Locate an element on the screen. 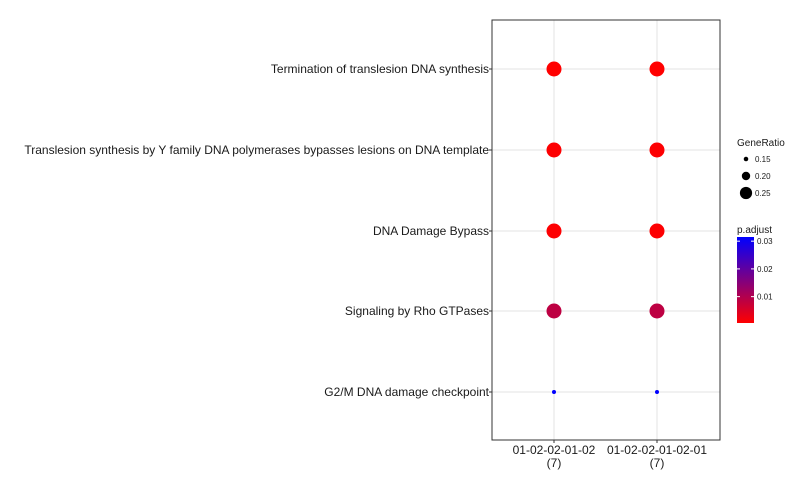 This screenshot has width=800, height=480. legend-color-bar is located at coordinates (745, 280).